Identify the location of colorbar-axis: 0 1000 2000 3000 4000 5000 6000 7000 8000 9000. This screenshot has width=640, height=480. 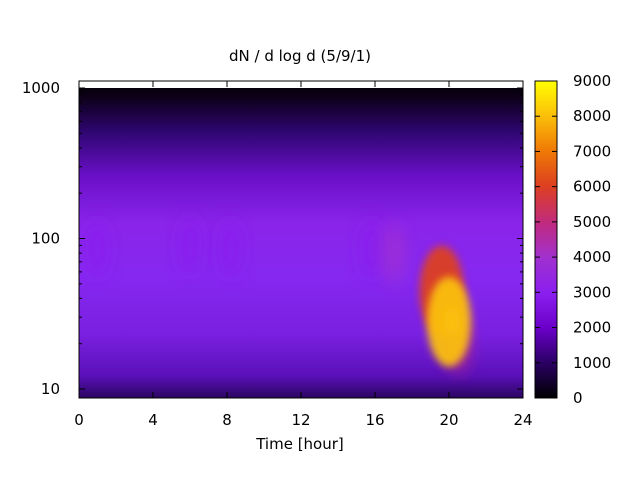
(573, 239).